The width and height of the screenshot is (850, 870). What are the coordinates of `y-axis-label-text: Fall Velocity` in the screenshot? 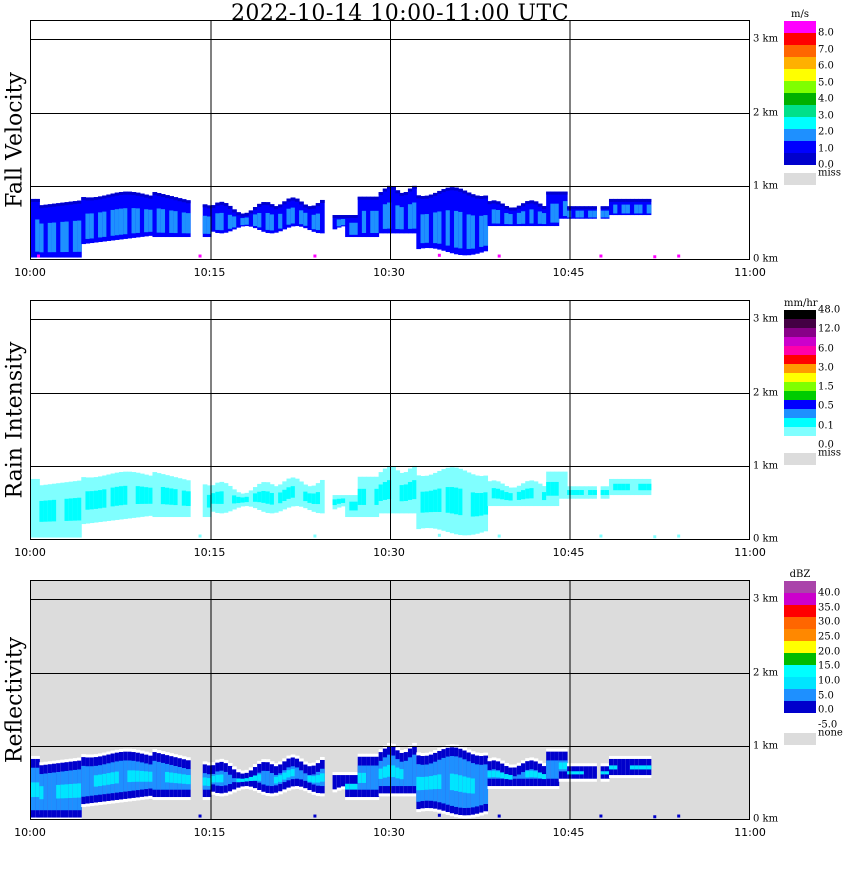 It's located at (15, 140).